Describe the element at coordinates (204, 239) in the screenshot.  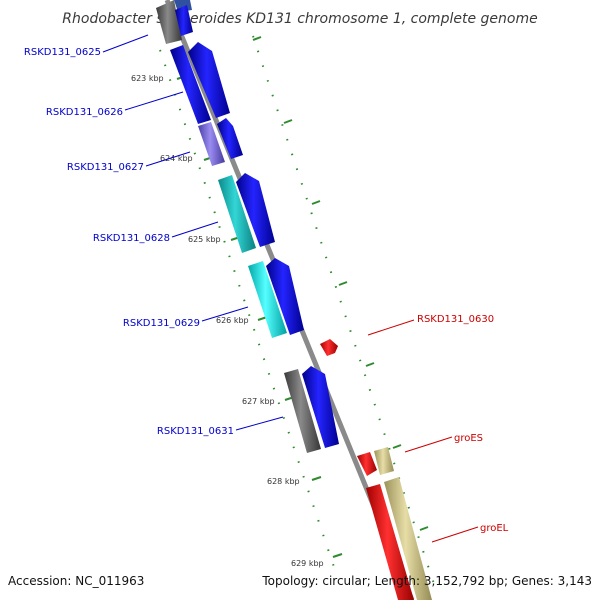
I see `ruler-label-625: 625 kbp` at that location.